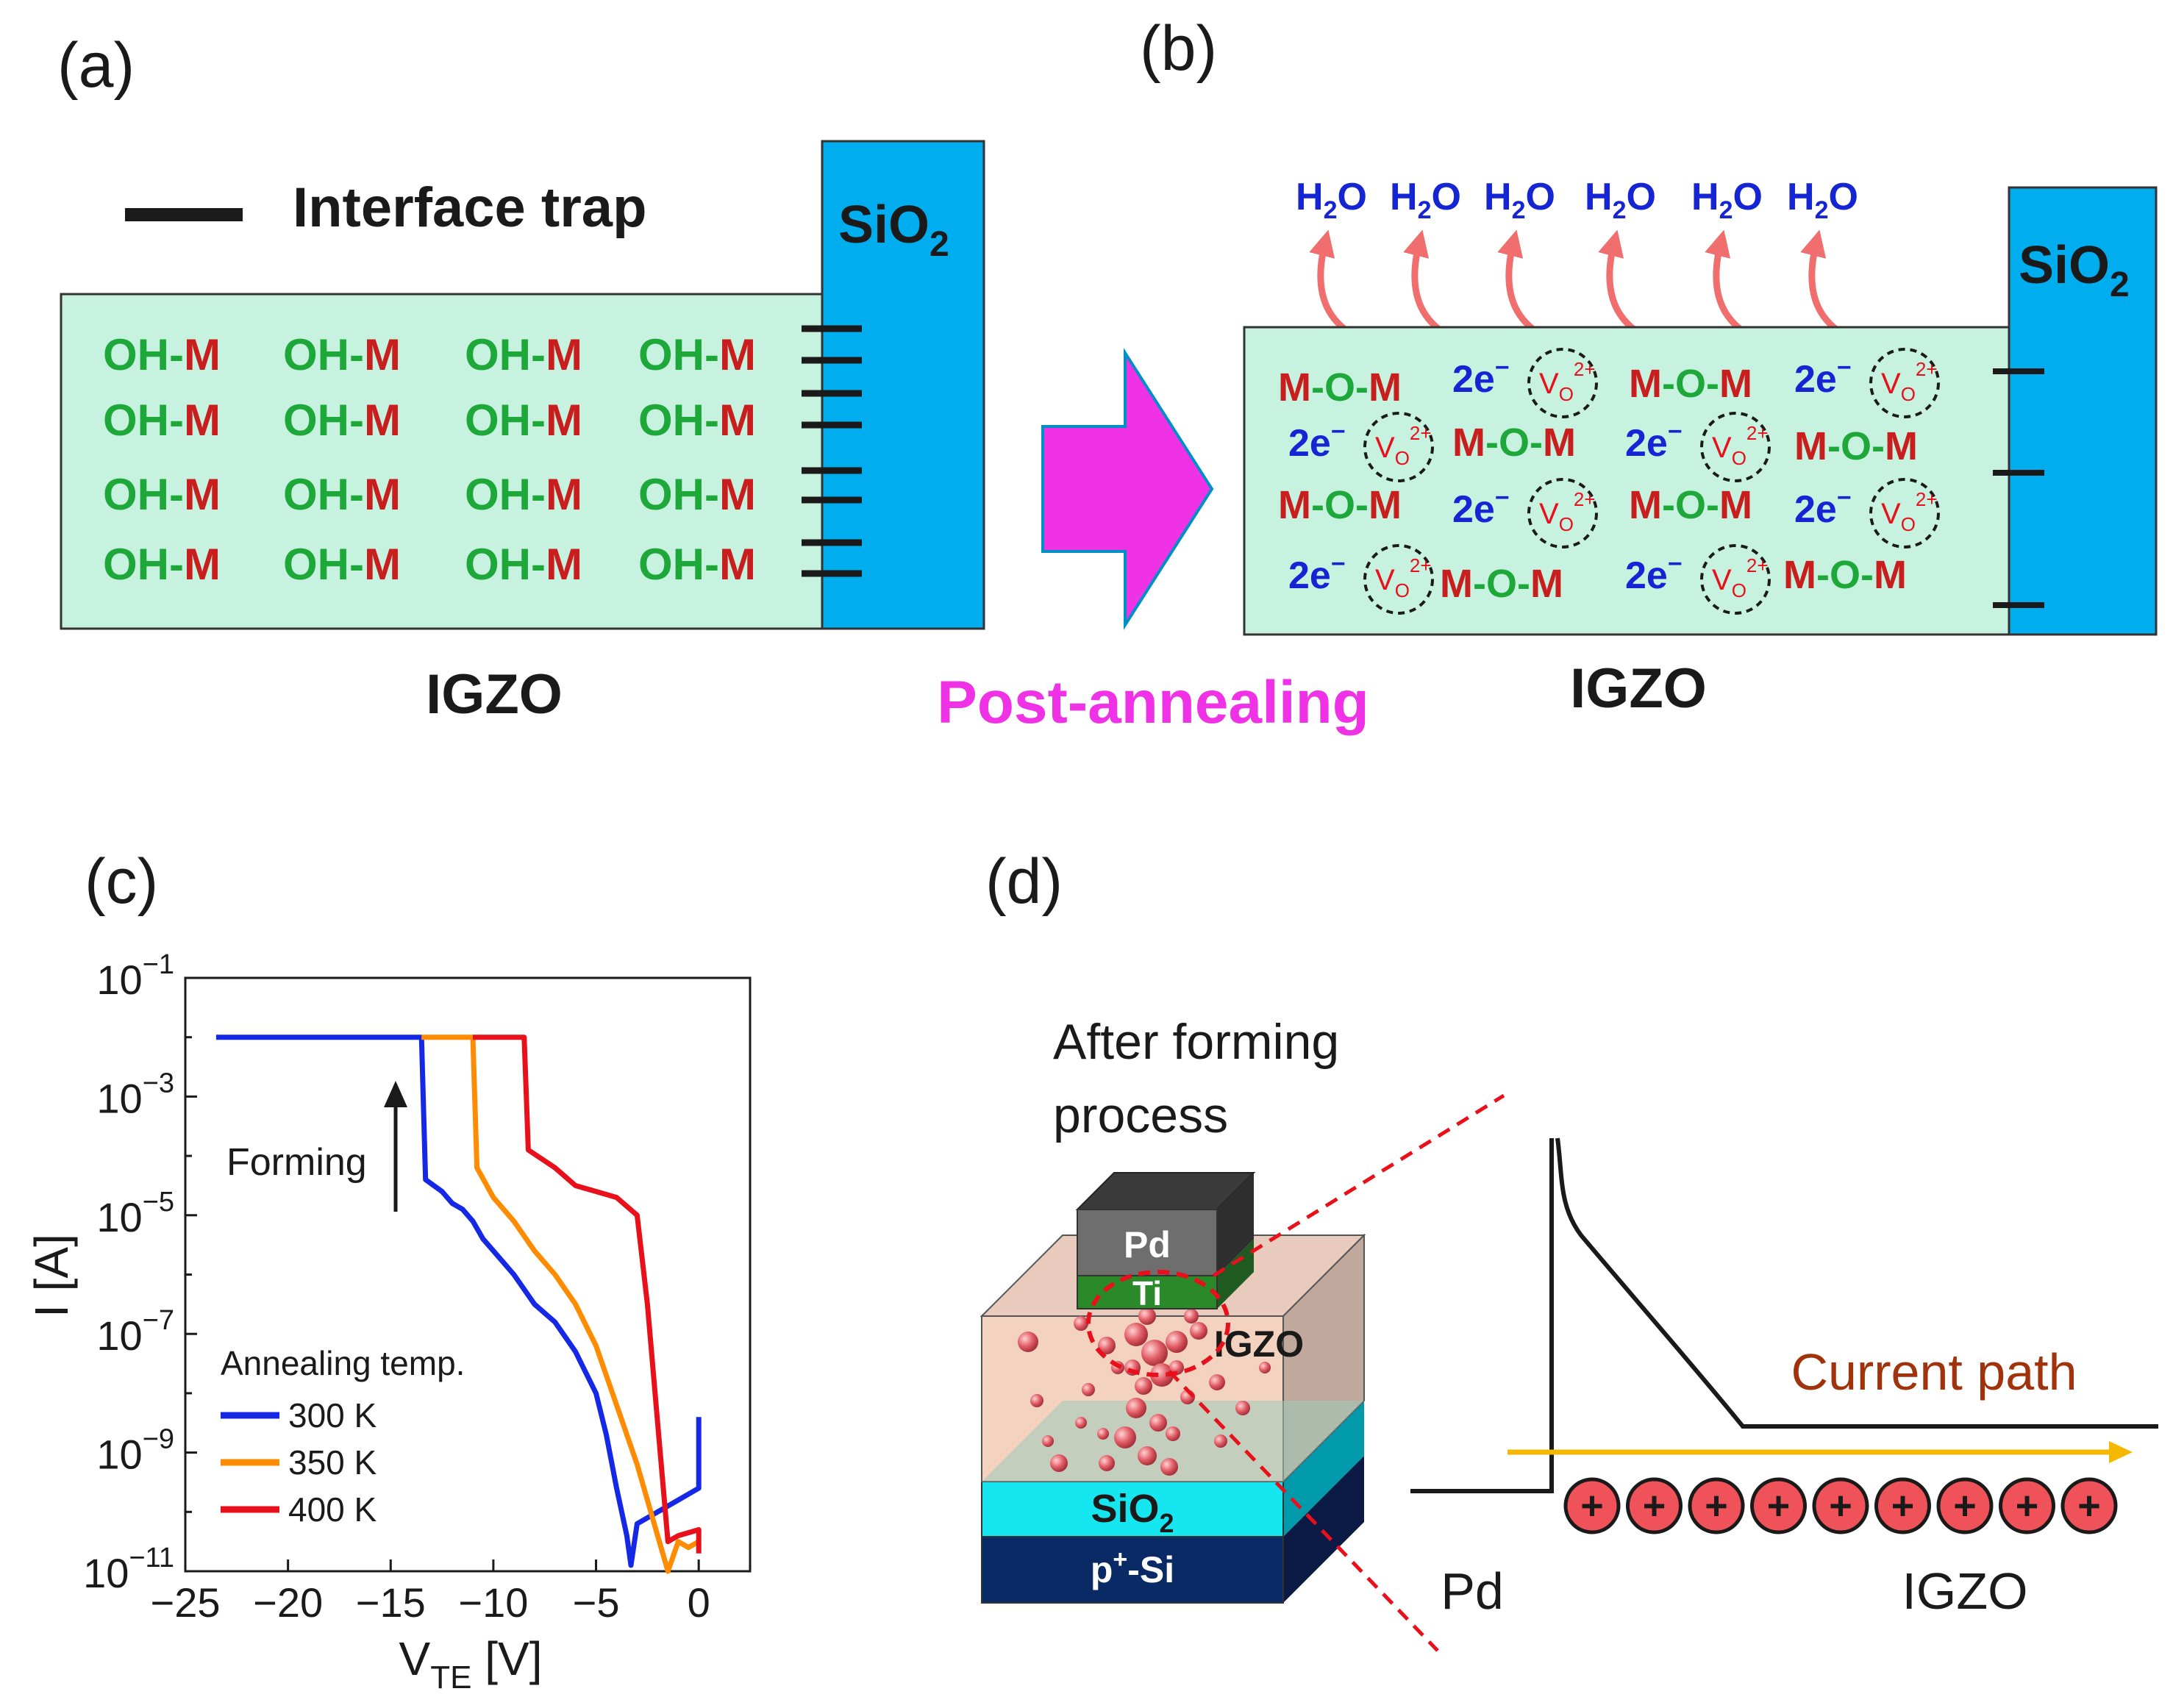 Image resolution: width=2173 pixels, height=1708 pixels. What do you see at coordinates (1323, 1529) in the screenshot?
I see `p-si-side` at bounding box center [1323, 1529].